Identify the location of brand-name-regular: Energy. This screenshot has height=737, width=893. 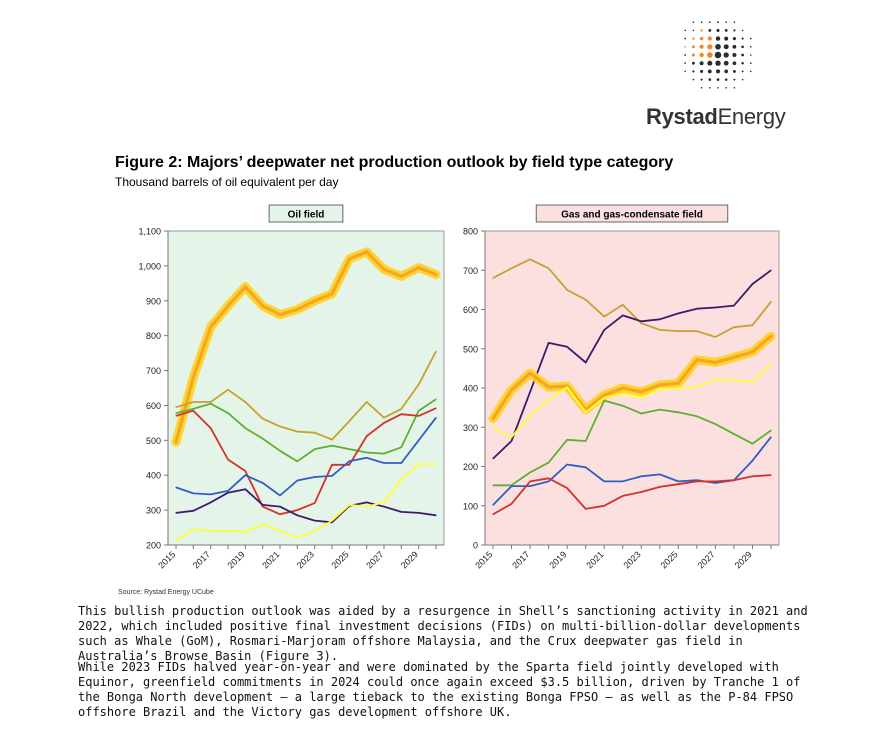
(751, 116).